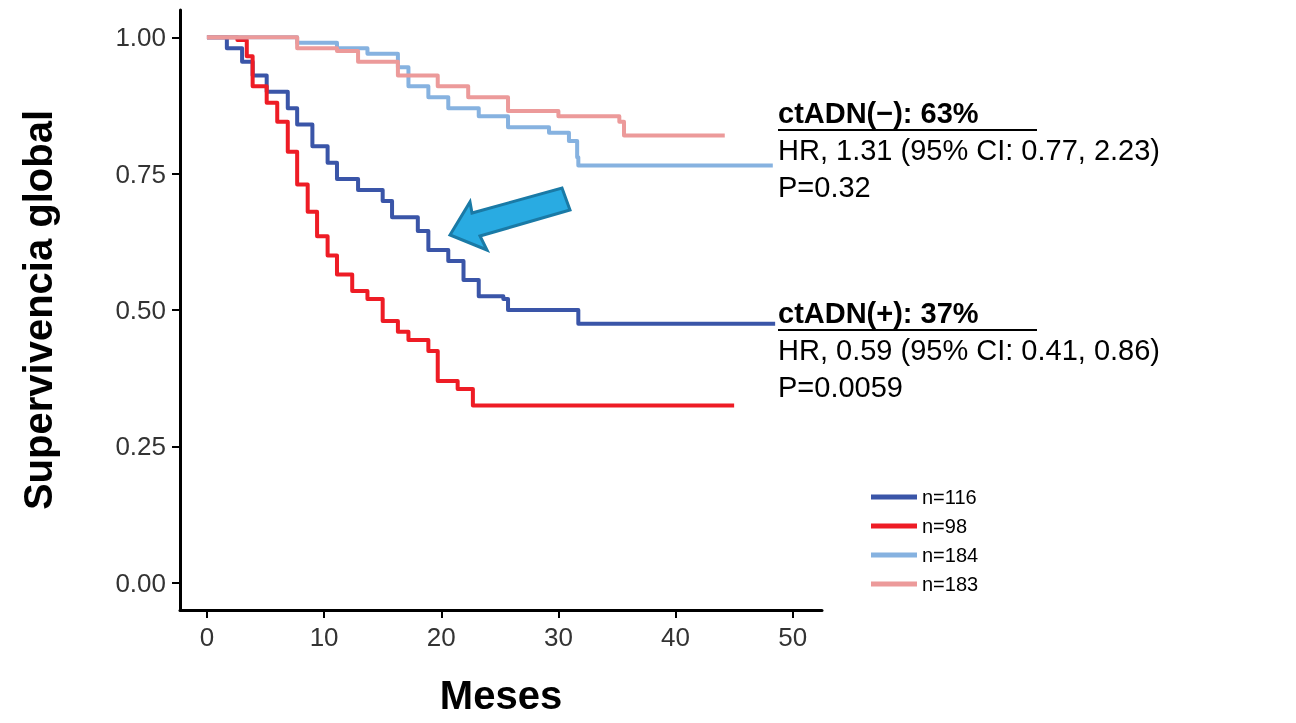  I want to click on annotation: HR, 0.59 (95% CI: 0.41, 0.86), so click(969, 349).